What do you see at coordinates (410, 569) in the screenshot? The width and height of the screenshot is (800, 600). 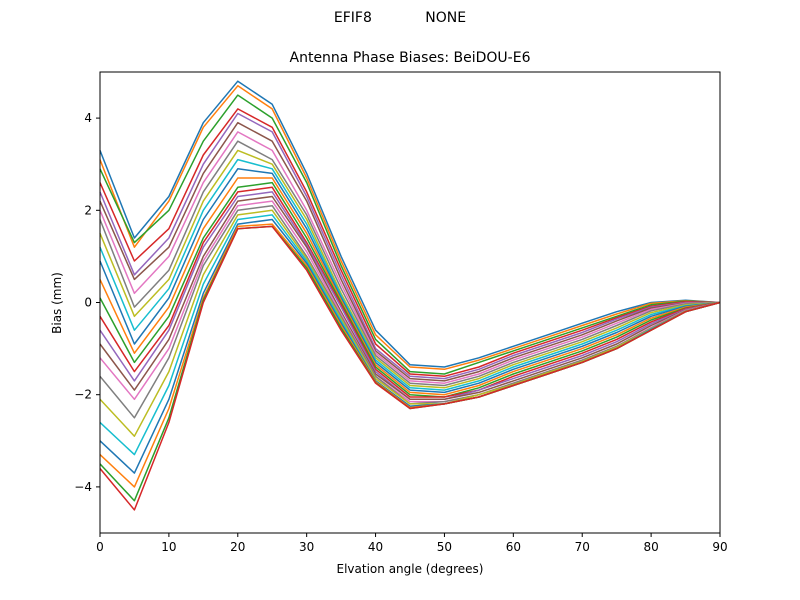 I see `x-axis-label: Elvation angle (degrees)` at bounding box center [410, 569].